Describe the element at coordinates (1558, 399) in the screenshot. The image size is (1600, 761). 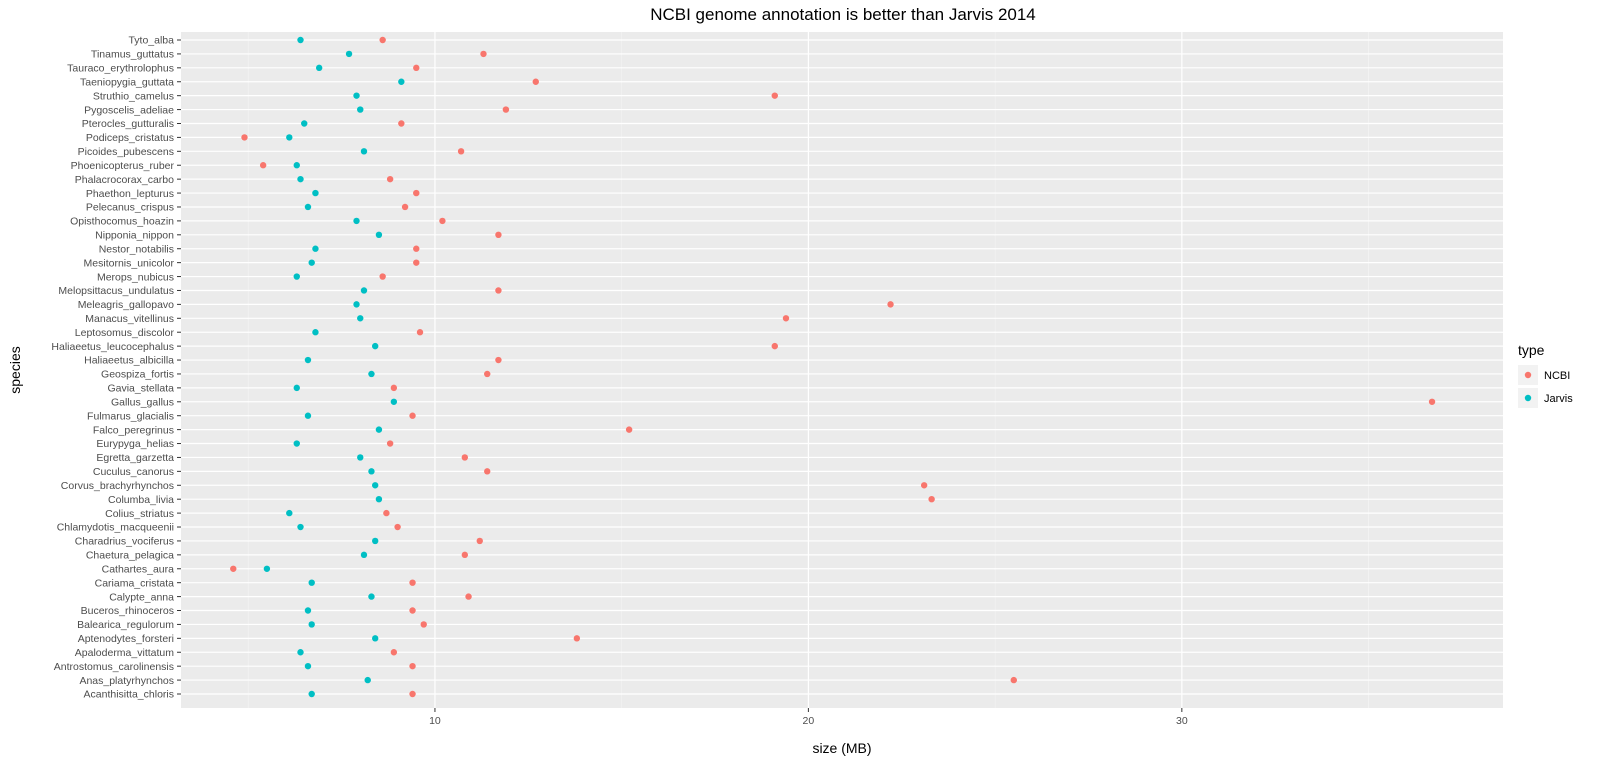
I see `legend-label: Jarvis` at that location.